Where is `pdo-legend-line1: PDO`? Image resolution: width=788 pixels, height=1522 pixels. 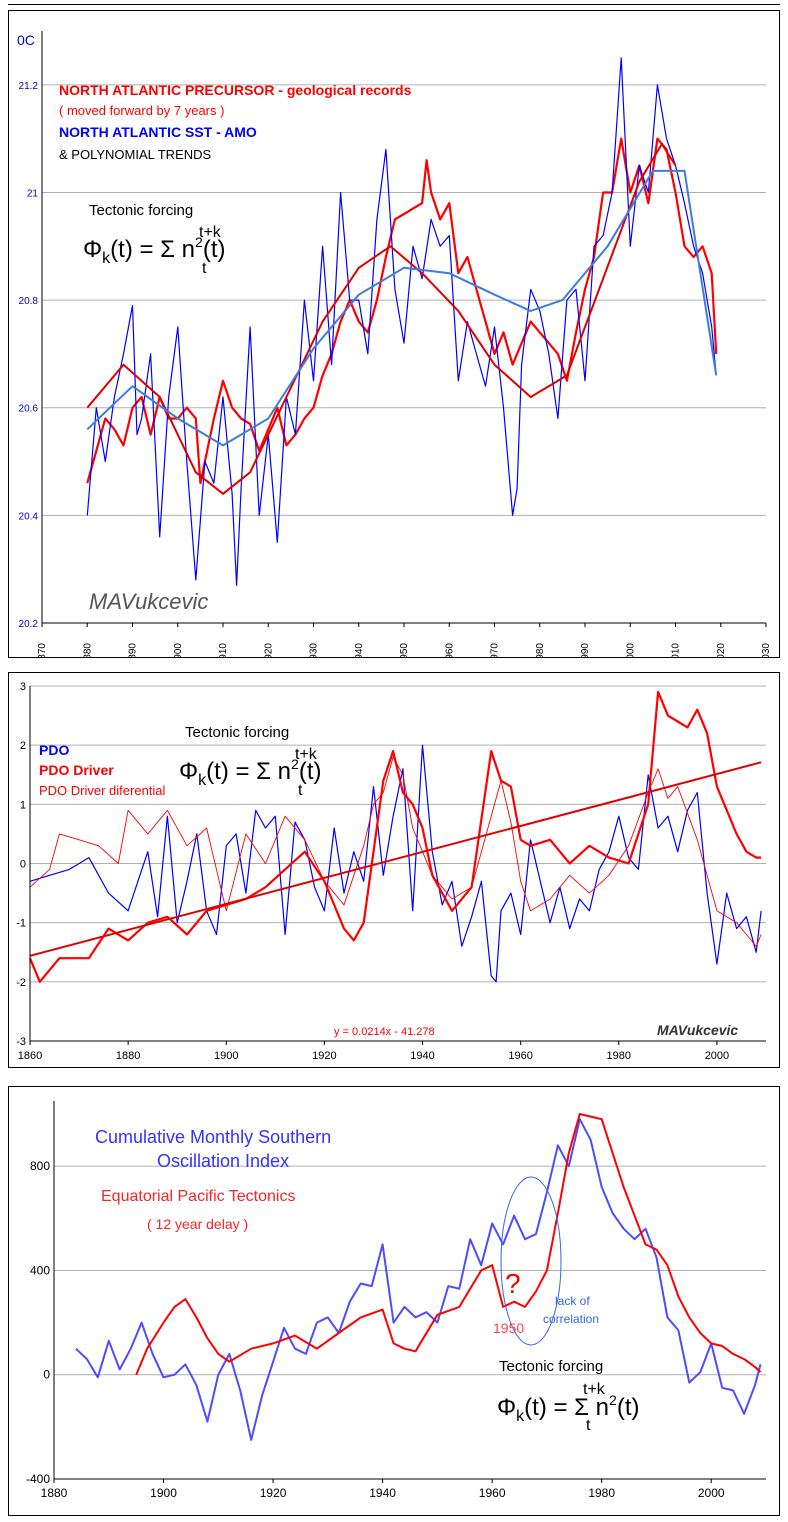 pdo-legend-line1: PDO is located at coordinates (54, 750).